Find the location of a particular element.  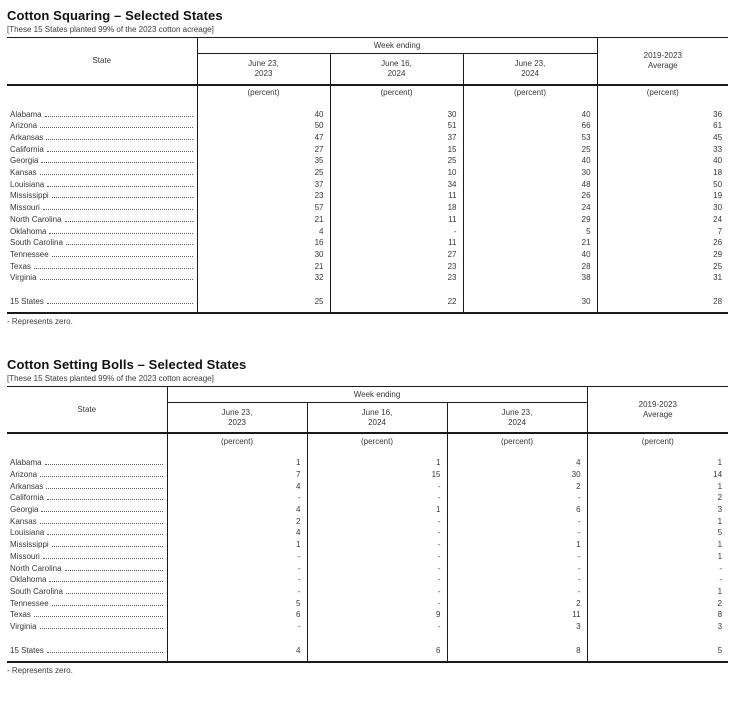

column-header-date-3: June 23, 2024 is located at coordinates (517, 418).